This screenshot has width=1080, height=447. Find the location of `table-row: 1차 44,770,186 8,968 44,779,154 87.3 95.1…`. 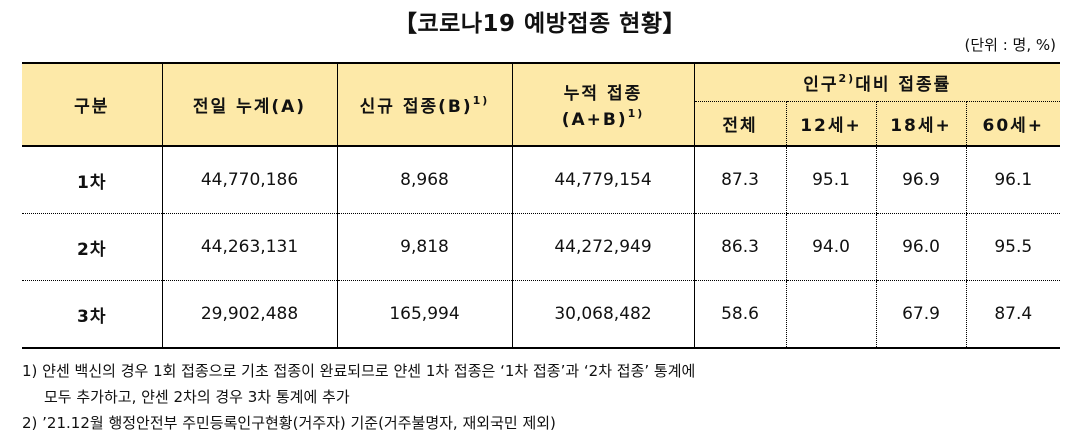

table-row: 1차 44,770,186 8,968 44,779,154 87.3 95.1… is located at coordinates (541, 180).